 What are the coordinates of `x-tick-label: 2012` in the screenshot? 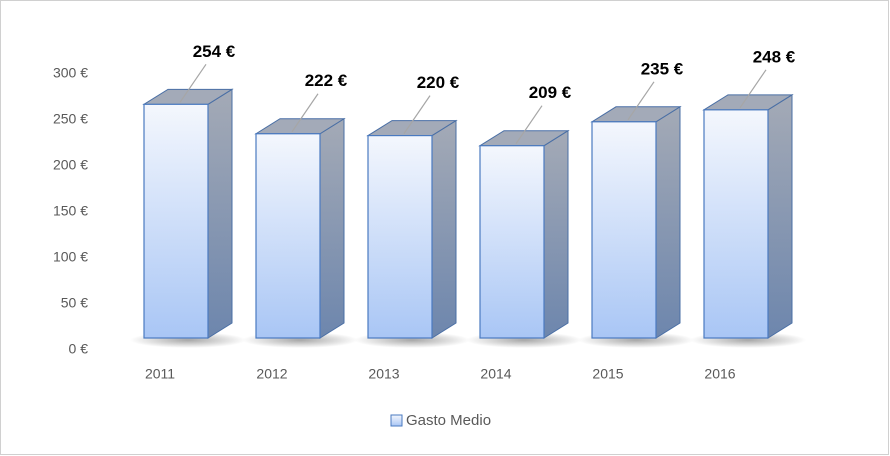 It's located at (271, 374).